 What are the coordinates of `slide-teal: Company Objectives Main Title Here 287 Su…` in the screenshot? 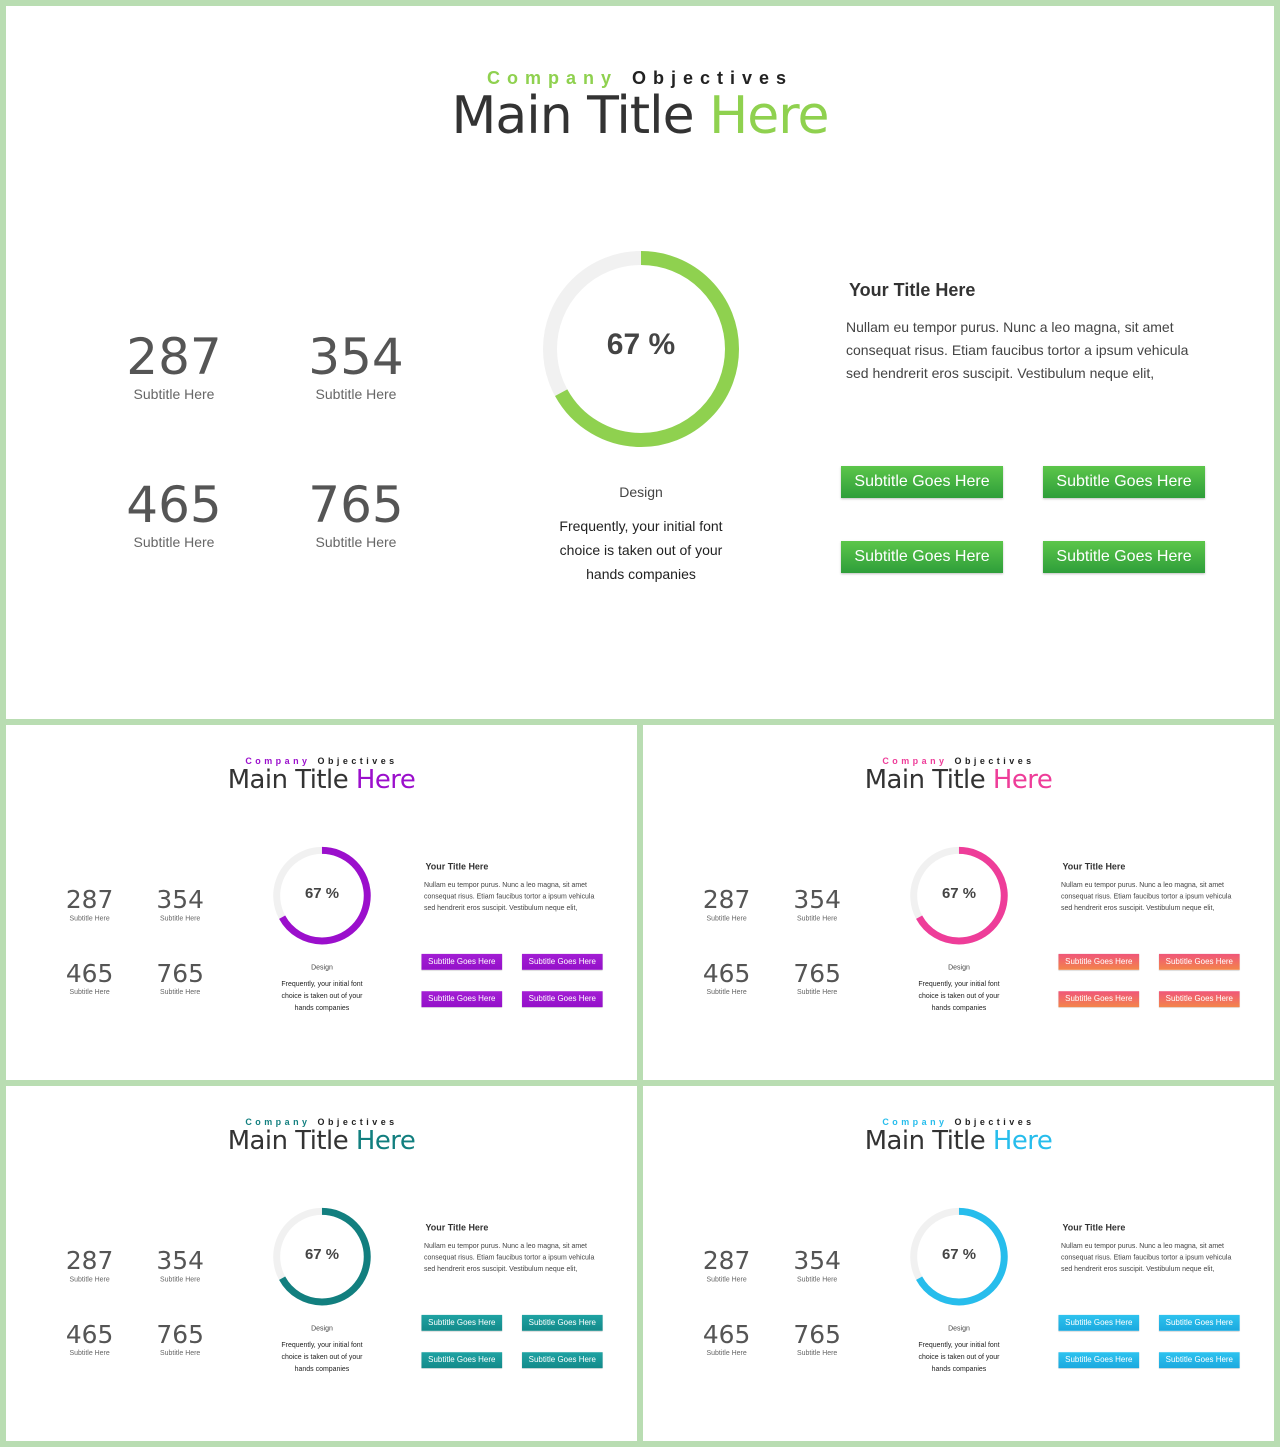 It's located at (321, 1263).